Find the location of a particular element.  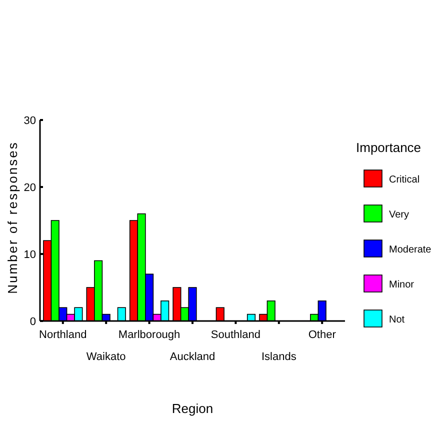

x-tick-label: Waikato is located at coordinates (106, 357).